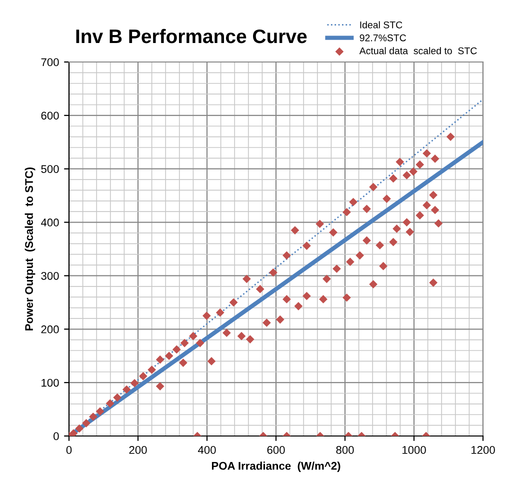  I want to click on y-tick-label: 300, so click(50, 276).